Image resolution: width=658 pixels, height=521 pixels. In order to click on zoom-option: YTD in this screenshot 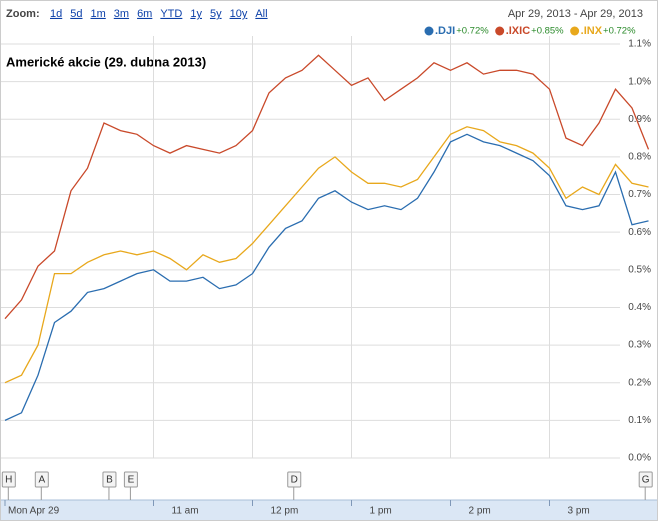, I will do `click(171, 14)`.